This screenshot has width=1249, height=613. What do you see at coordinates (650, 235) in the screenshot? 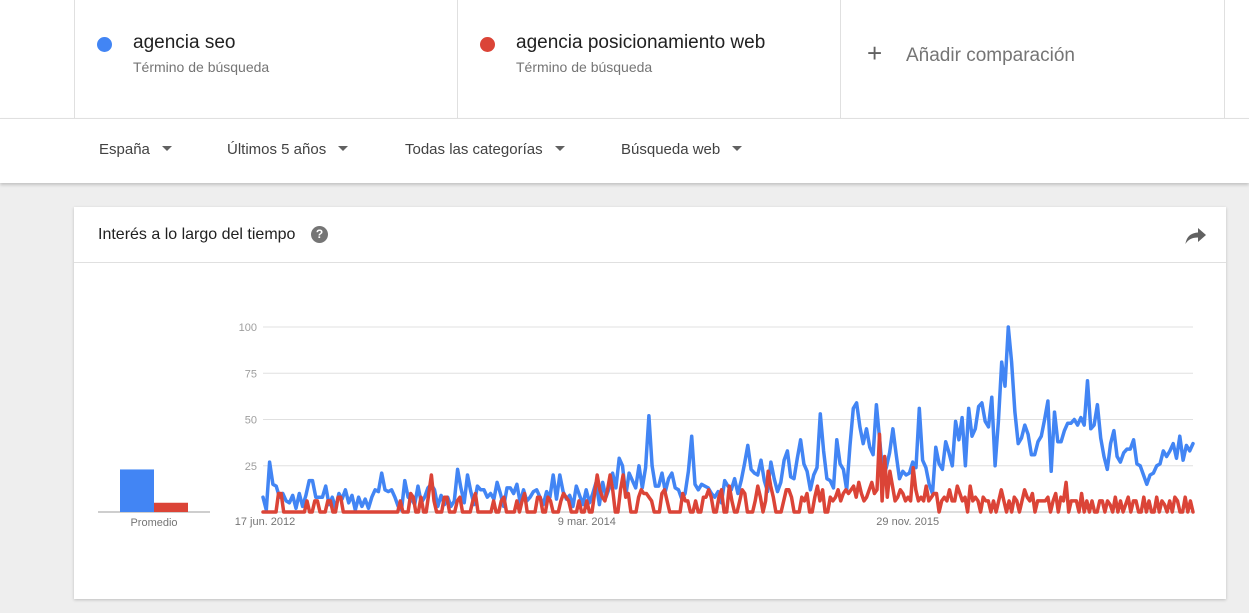
I see `card-header: Interés a lo largo del tiempo ?` at bounding box center [650, 235].